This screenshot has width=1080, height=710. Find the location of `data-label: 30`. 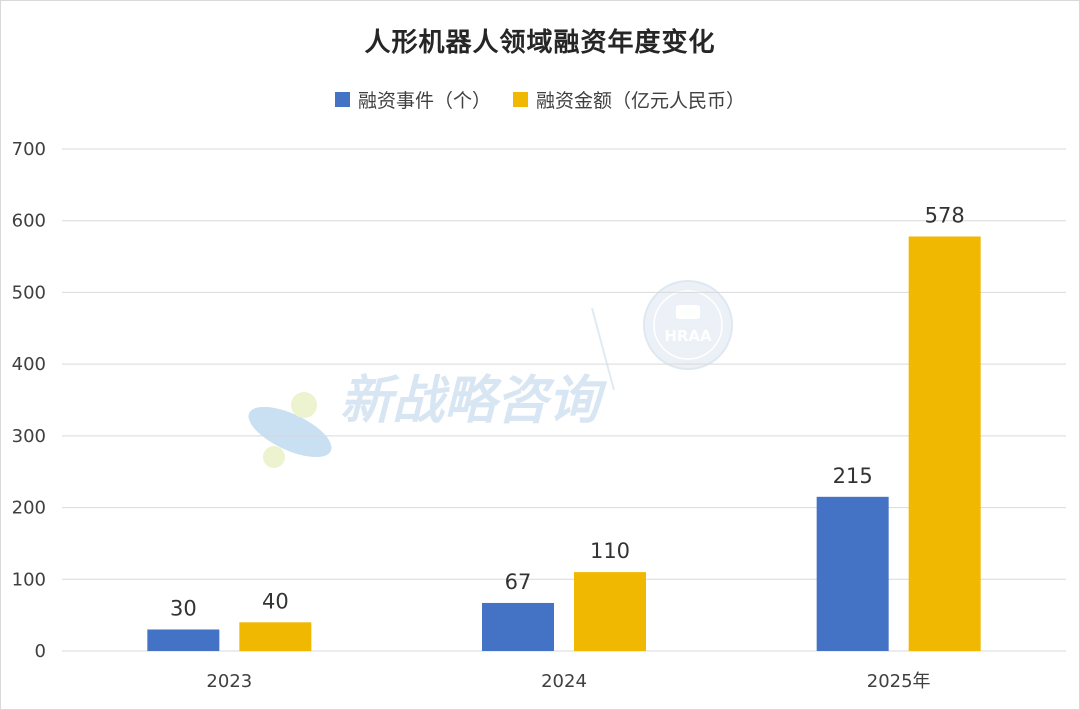

data-label: 30 is located at coordinates (183, 608).